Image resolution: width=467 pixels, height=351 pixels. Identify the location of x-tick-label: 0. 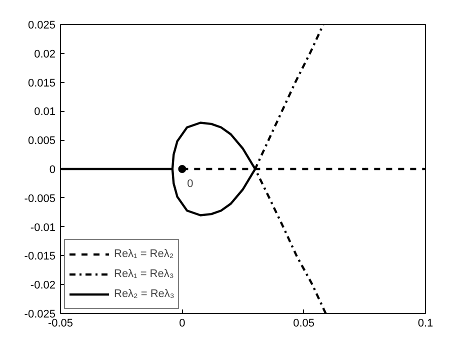
(182, 324).